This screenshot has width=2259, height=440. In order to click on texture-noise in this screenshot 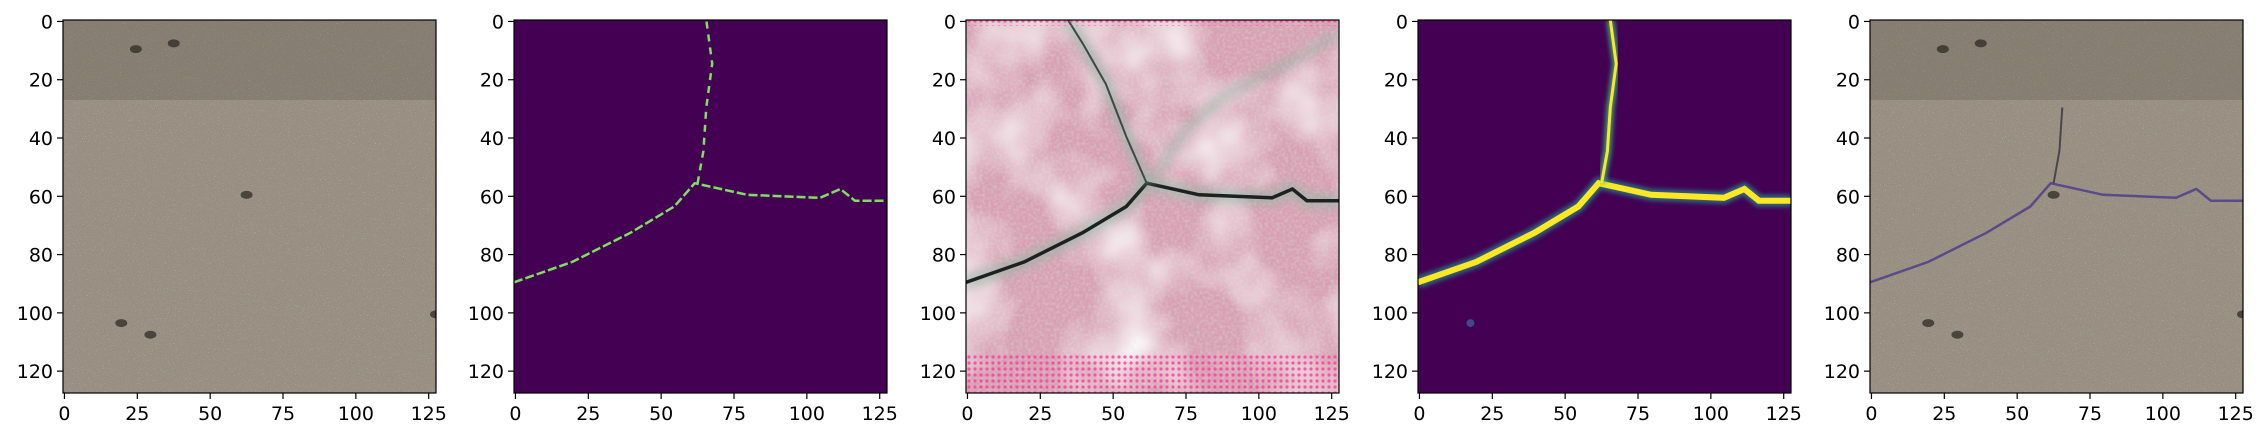, I will do `click(1152, 206)`.